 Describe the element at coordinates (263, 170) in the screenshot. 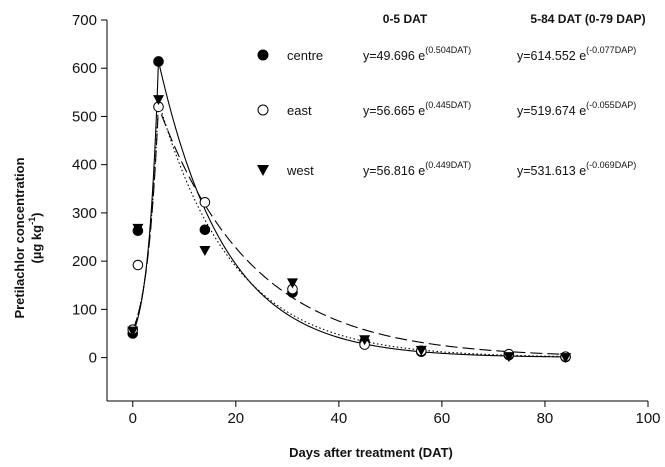

I see `legend-marker-west` at that location.